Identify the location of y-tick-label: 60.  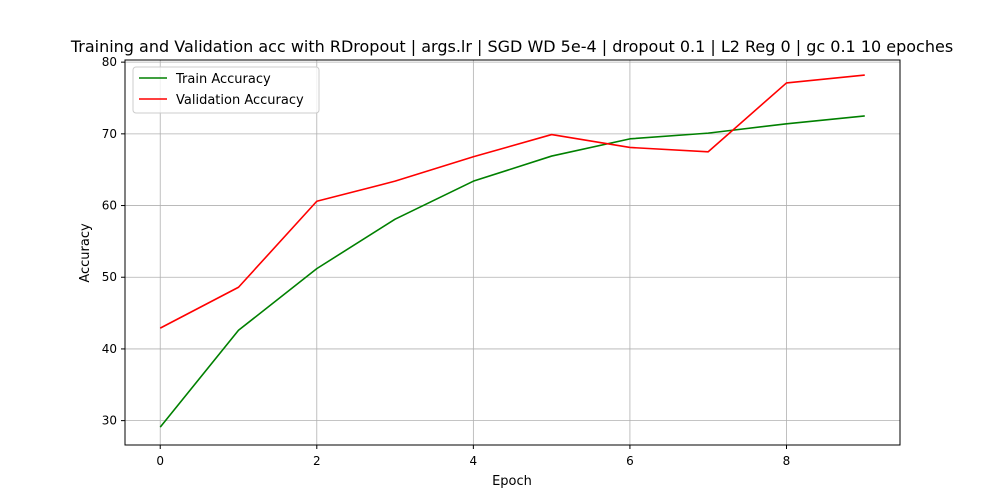
(109, 206).